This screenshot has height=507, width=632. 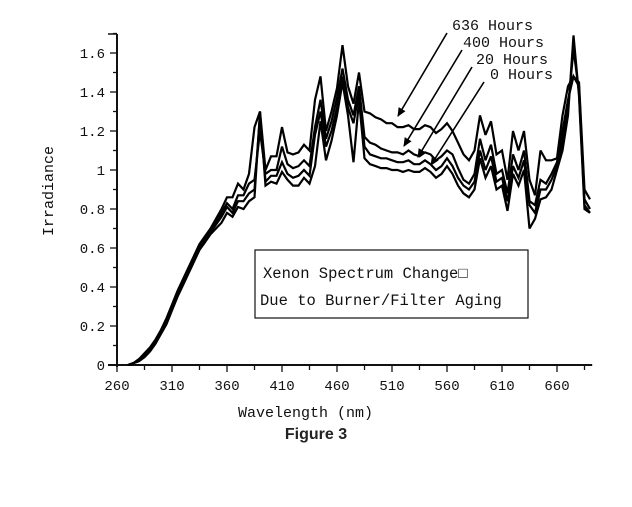 What do you see at coordinates (92, 133) in the screenshot?
I see `y-tick-label: 1.2` at bounding box center [92, 133].